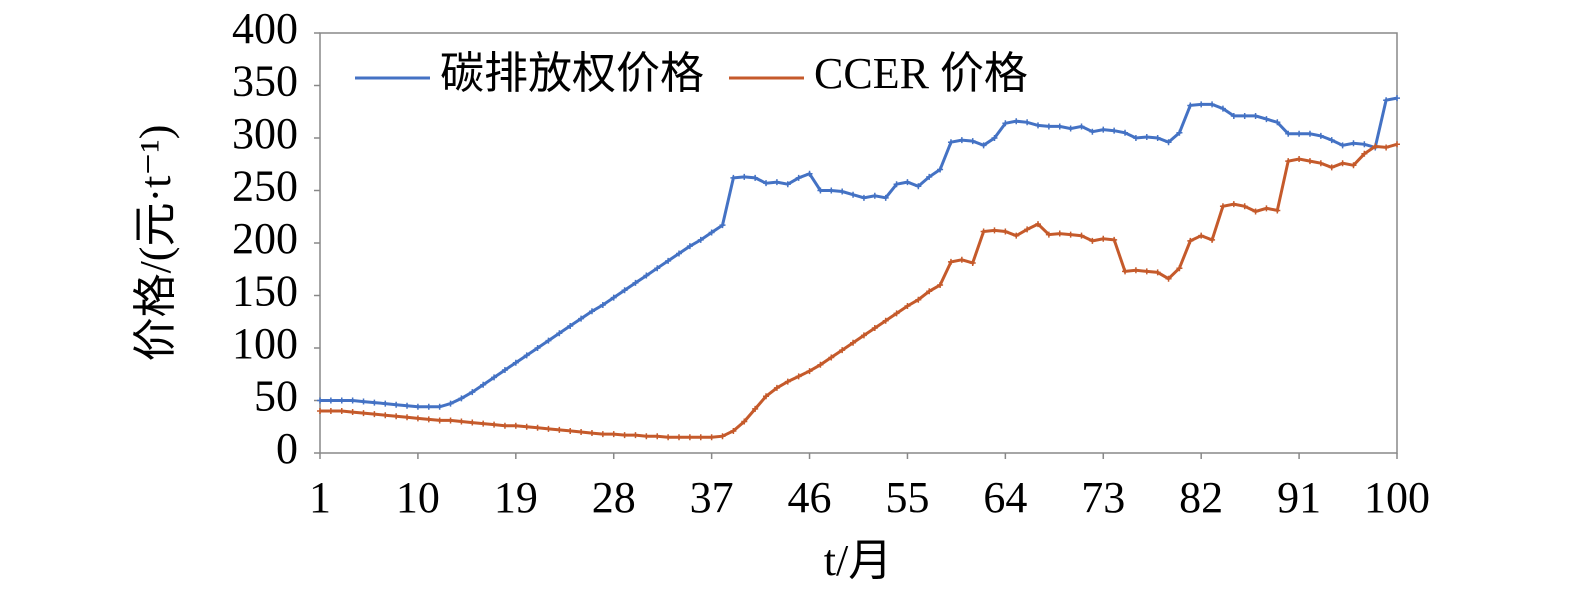 This screenshot has height=609, width=1575. What do you see at coordinates (320, 497) in the screenshot?
I see `x-tick-label: 1` at bounding box center [320, 497].